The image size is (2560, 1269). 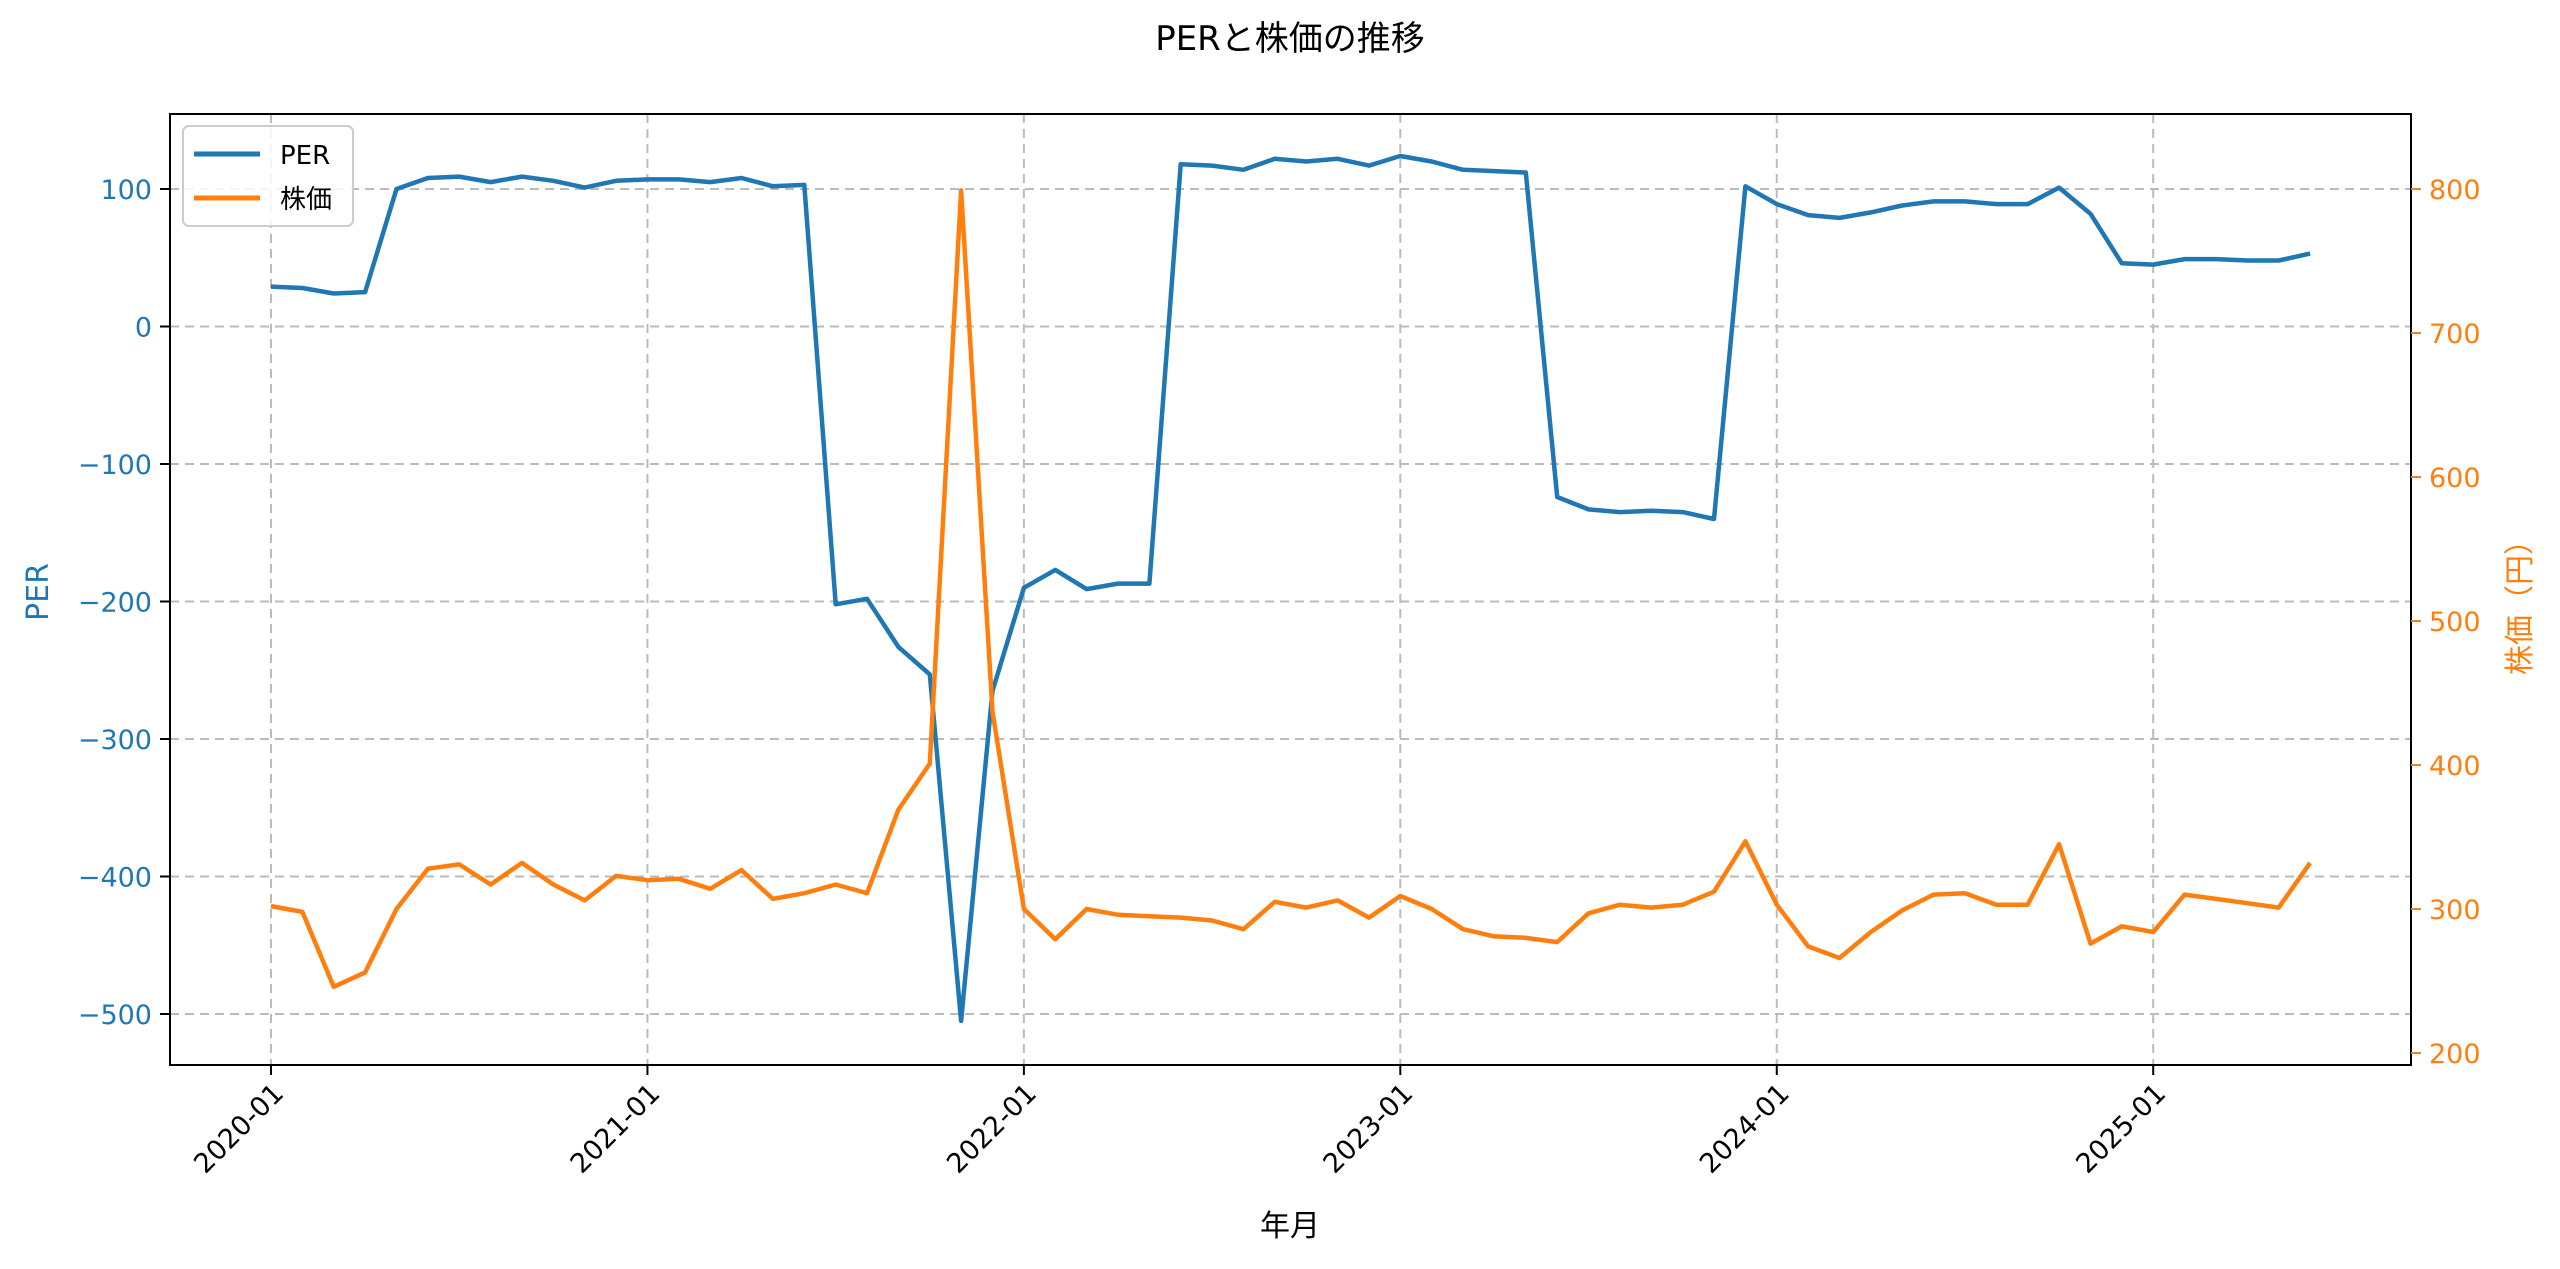 I want to click on left-y-axis: 100 0 −100 −200 −300 −400 −500, so click(x=124, y=603).